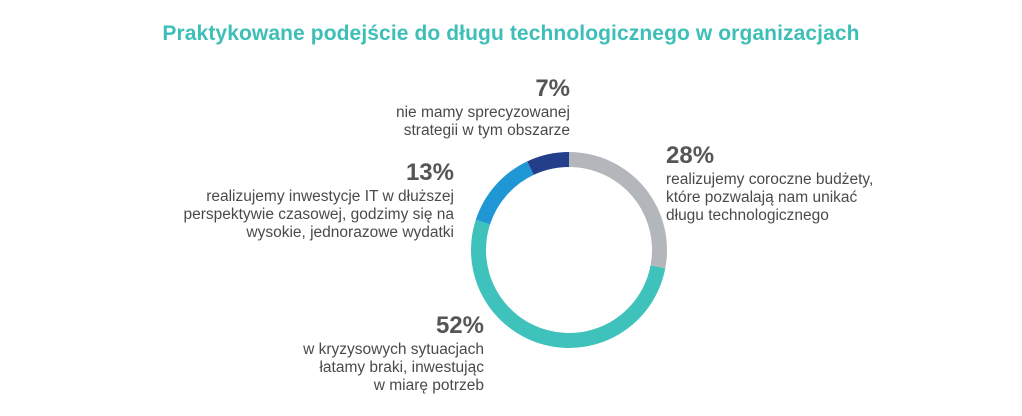 This screenshot has width=1022, height=416. Describe the element at coordinates (428, 385) in the screenshot. I see `slice-description-line: w miarę potrzeb` at that location.